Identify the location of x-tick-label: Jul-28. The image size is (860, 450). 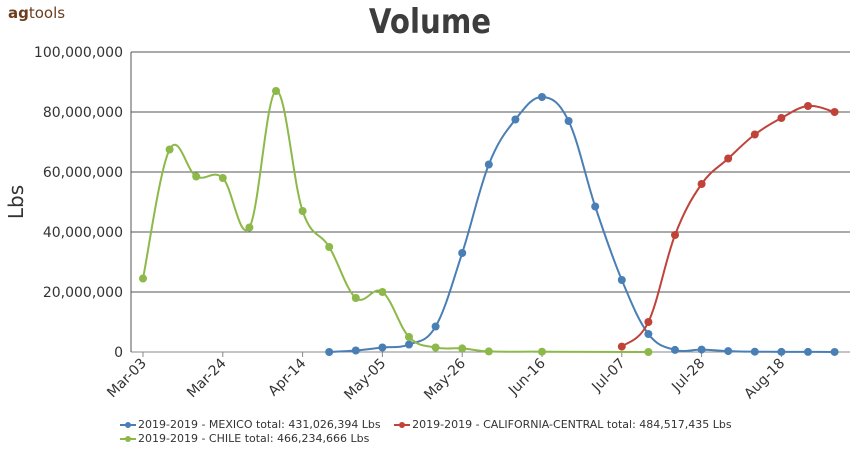
(688, 376).